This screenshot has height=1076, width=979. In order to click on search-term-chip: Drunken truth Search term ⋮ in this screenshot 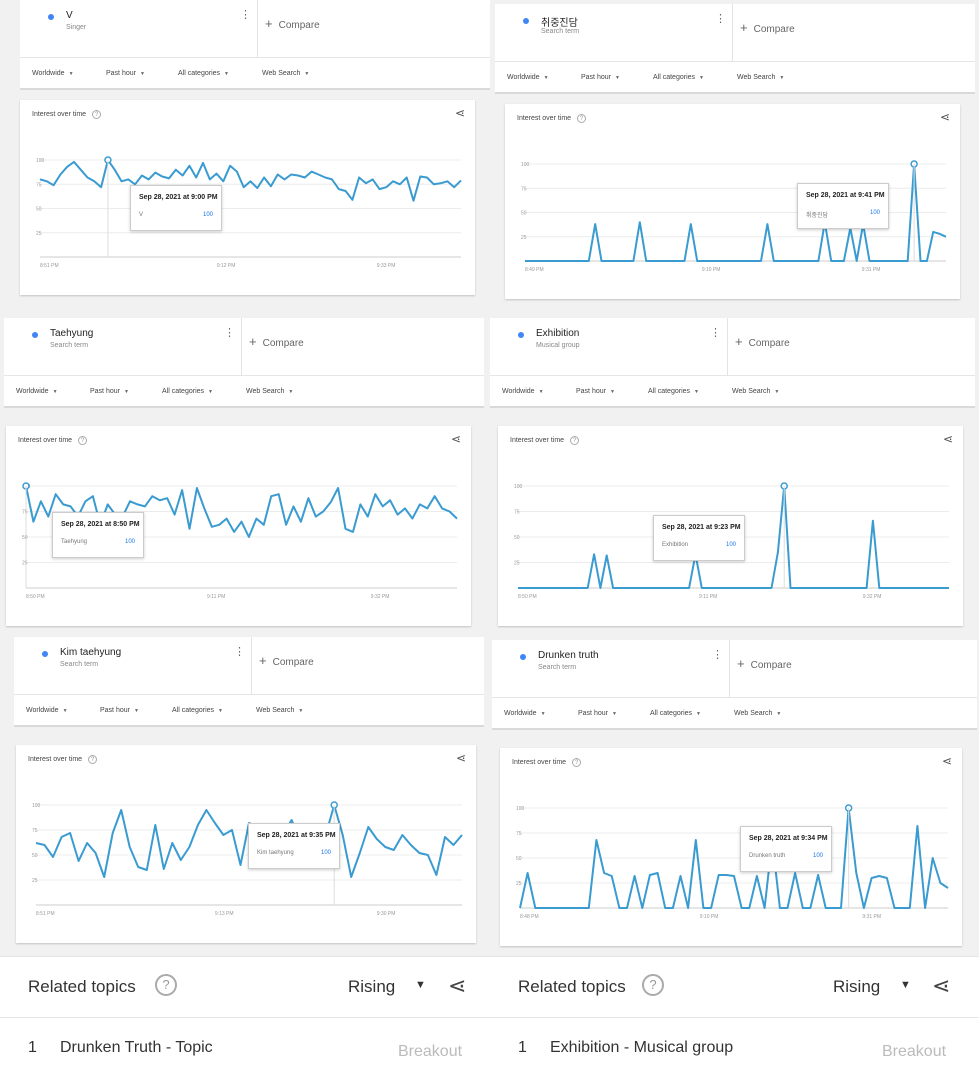, I will do `click(619, 669)`.